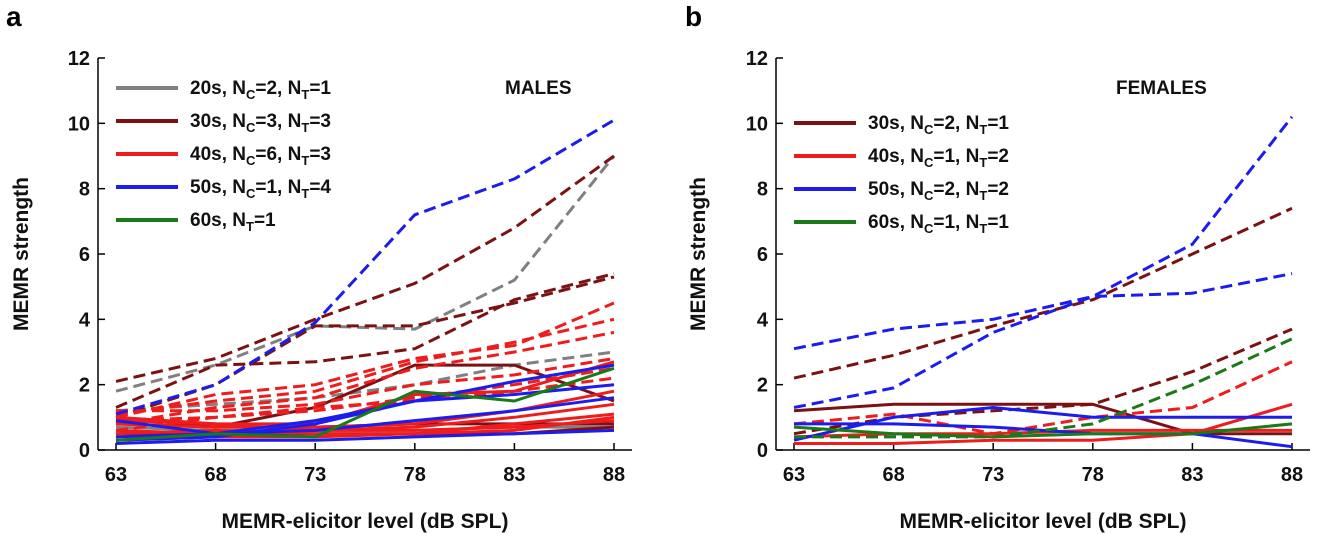 The width and height of the screenshot is (1330, 534). I want to click on legend-entry: 40s, NC=6, NT=3, so click(260, 156).